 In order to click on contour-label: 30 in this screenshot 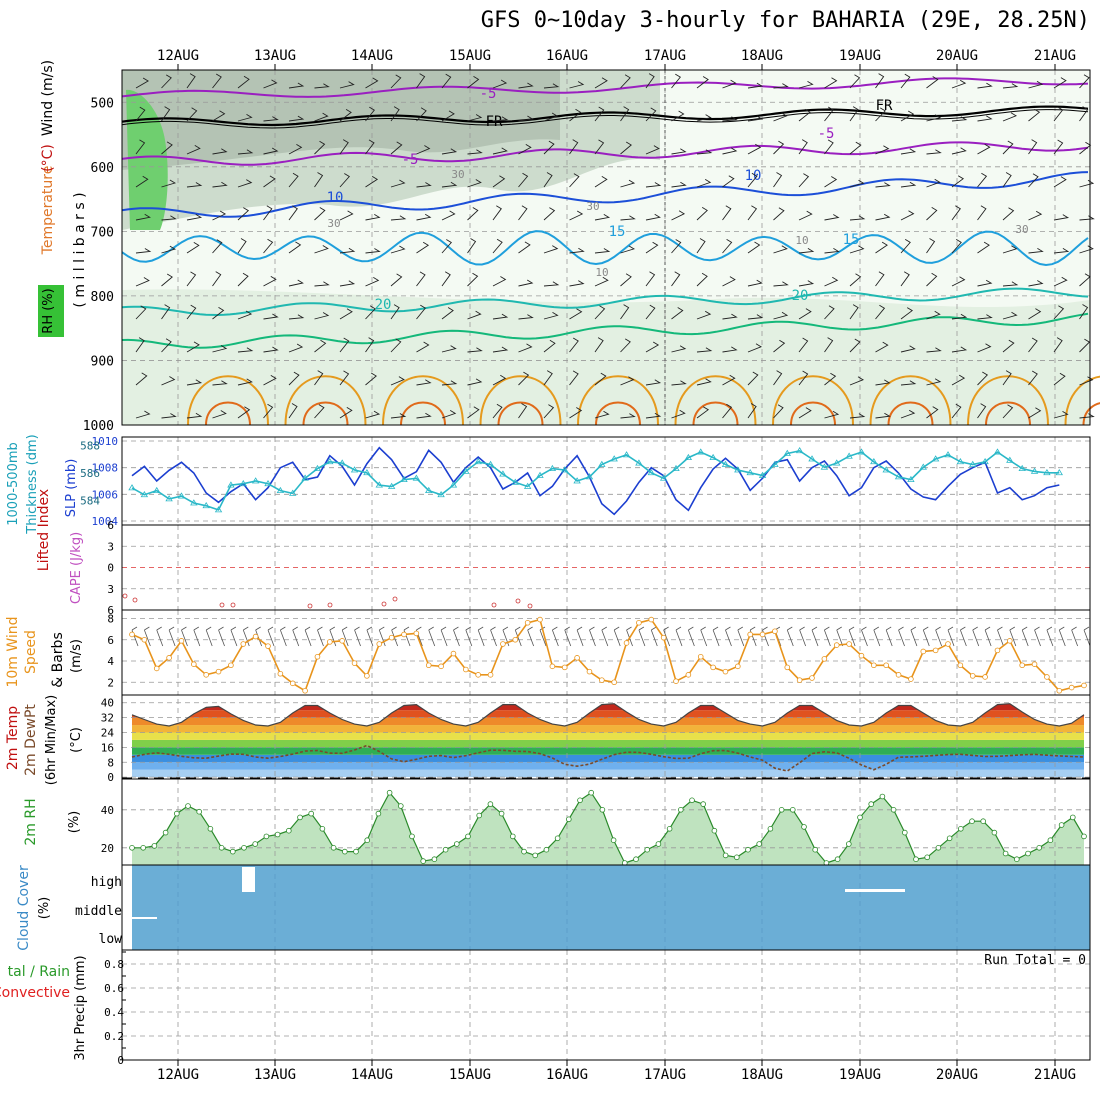, I will do `click(333, 223)`.